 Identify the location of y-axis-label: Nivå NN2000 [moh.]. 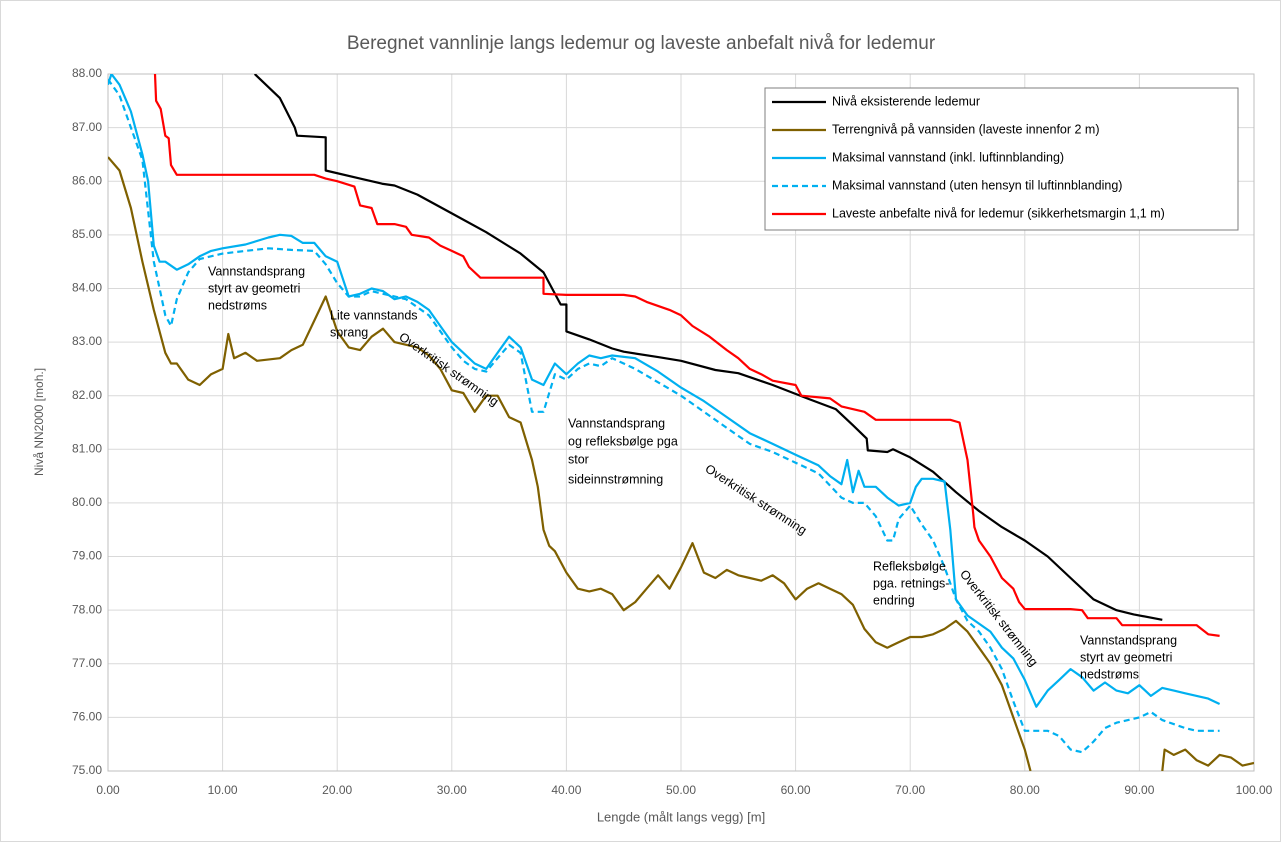
(39, 422).